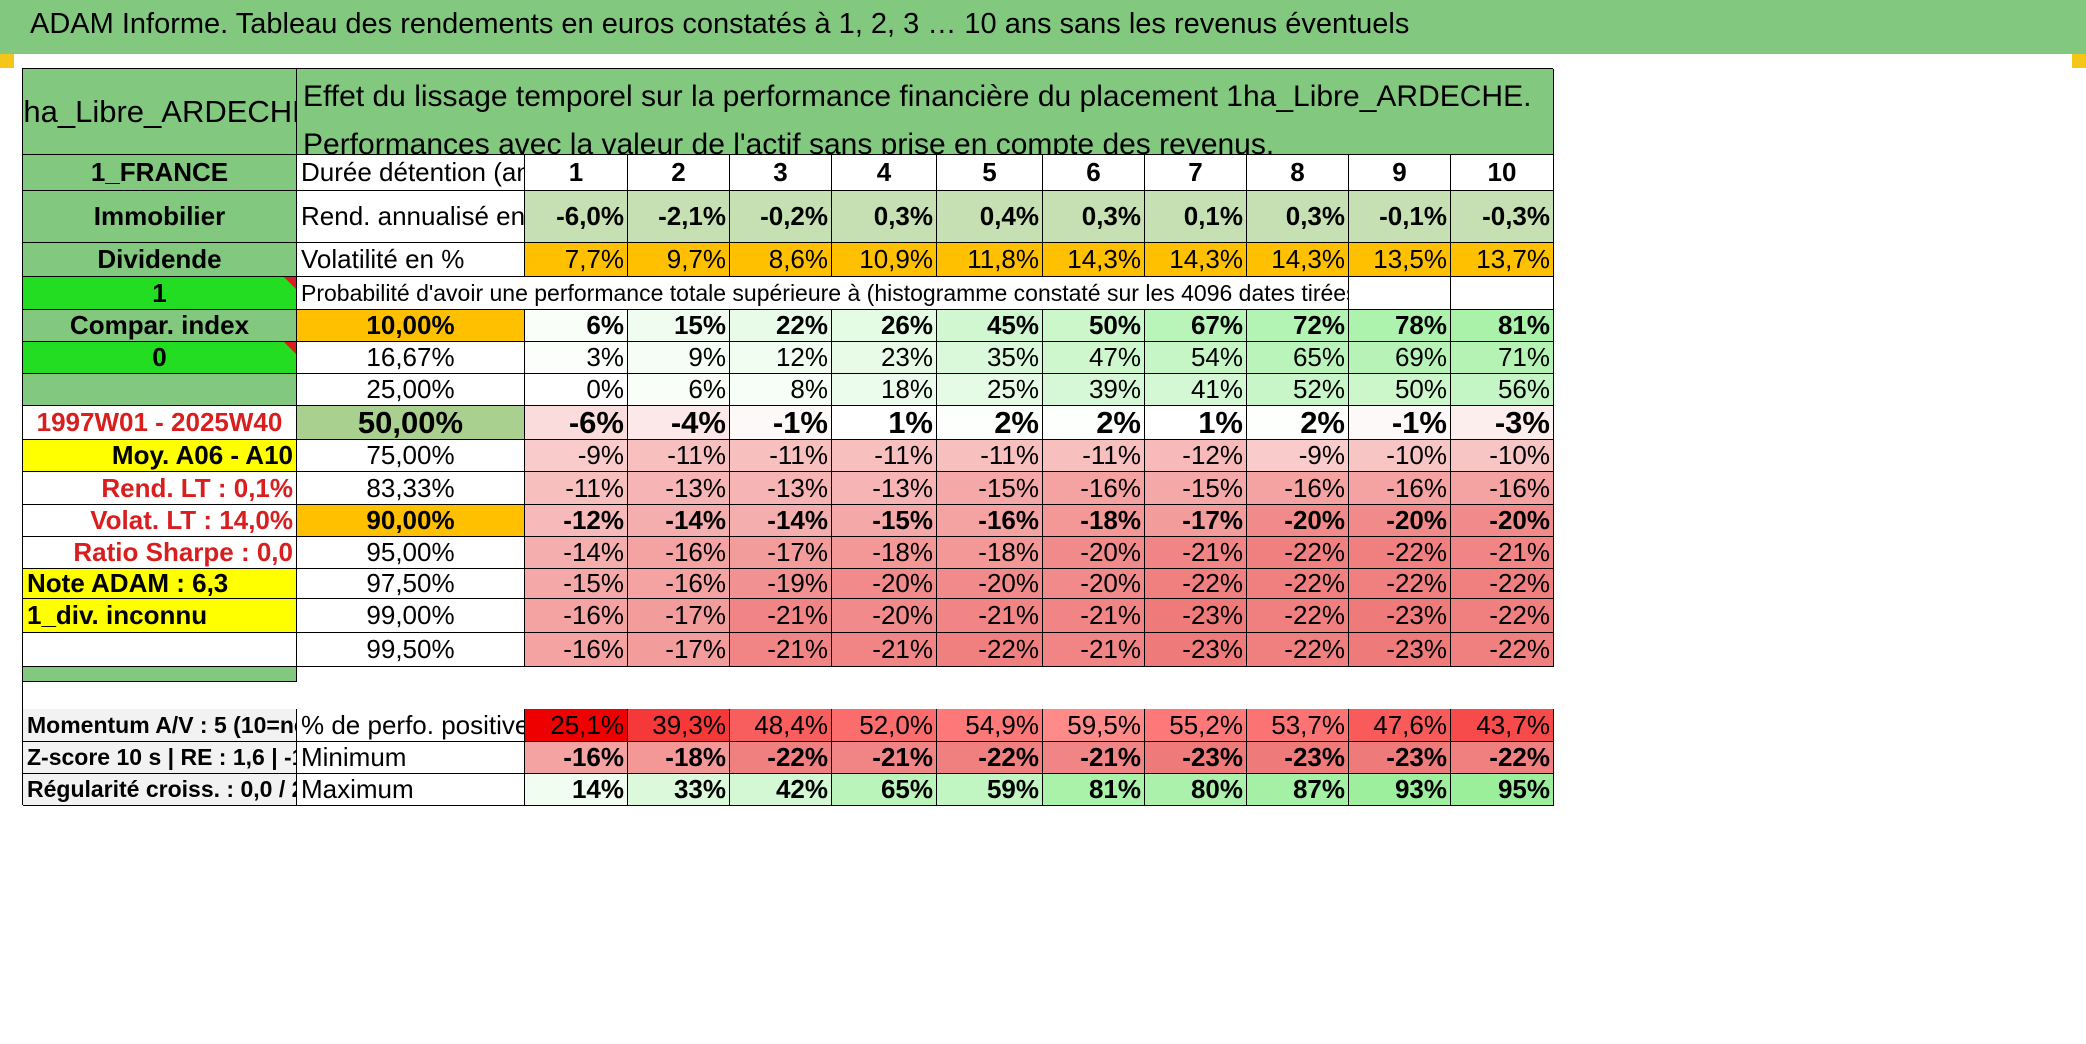  What do you see at coordinates (1196, 390) in the screenshot?
I see `percentile-value: 41%` at bounding box center [1196, 390].